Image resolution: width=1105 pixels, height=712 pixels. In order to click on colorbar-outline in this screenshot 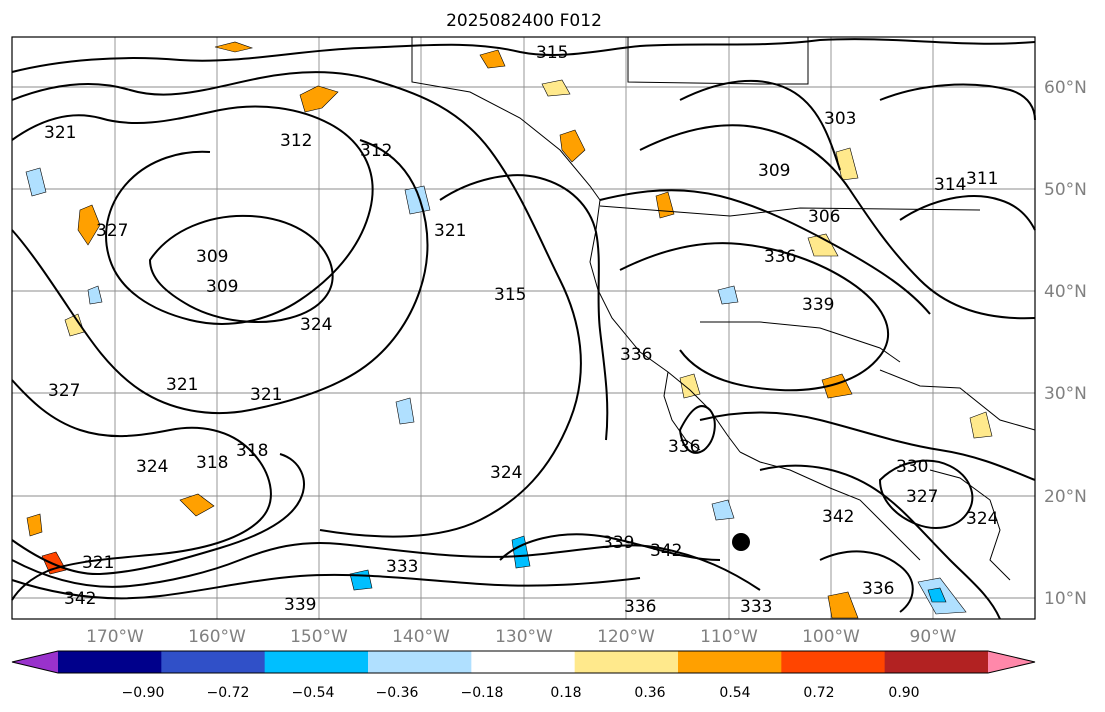, I will do `click(523, 662)`.